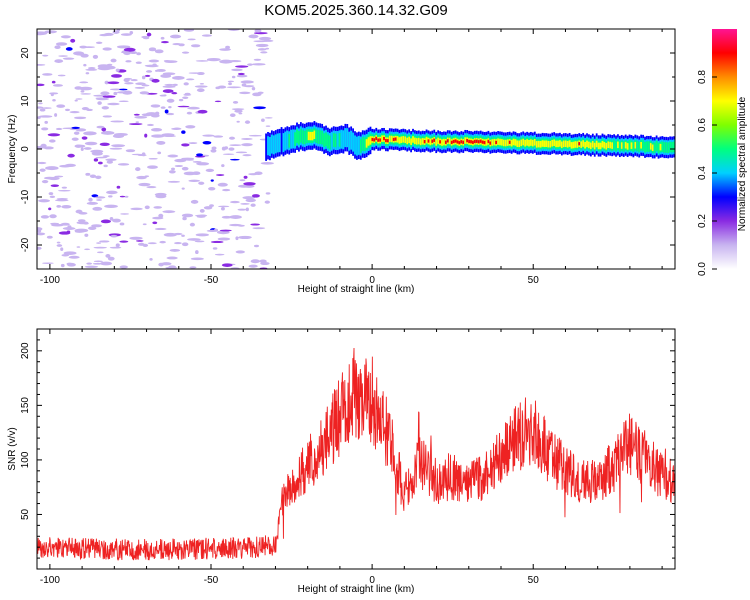  Describe the element at coordinates (25, 101) in the screenshot. I see `spectrogram-y-tick-label: 10` at that location.